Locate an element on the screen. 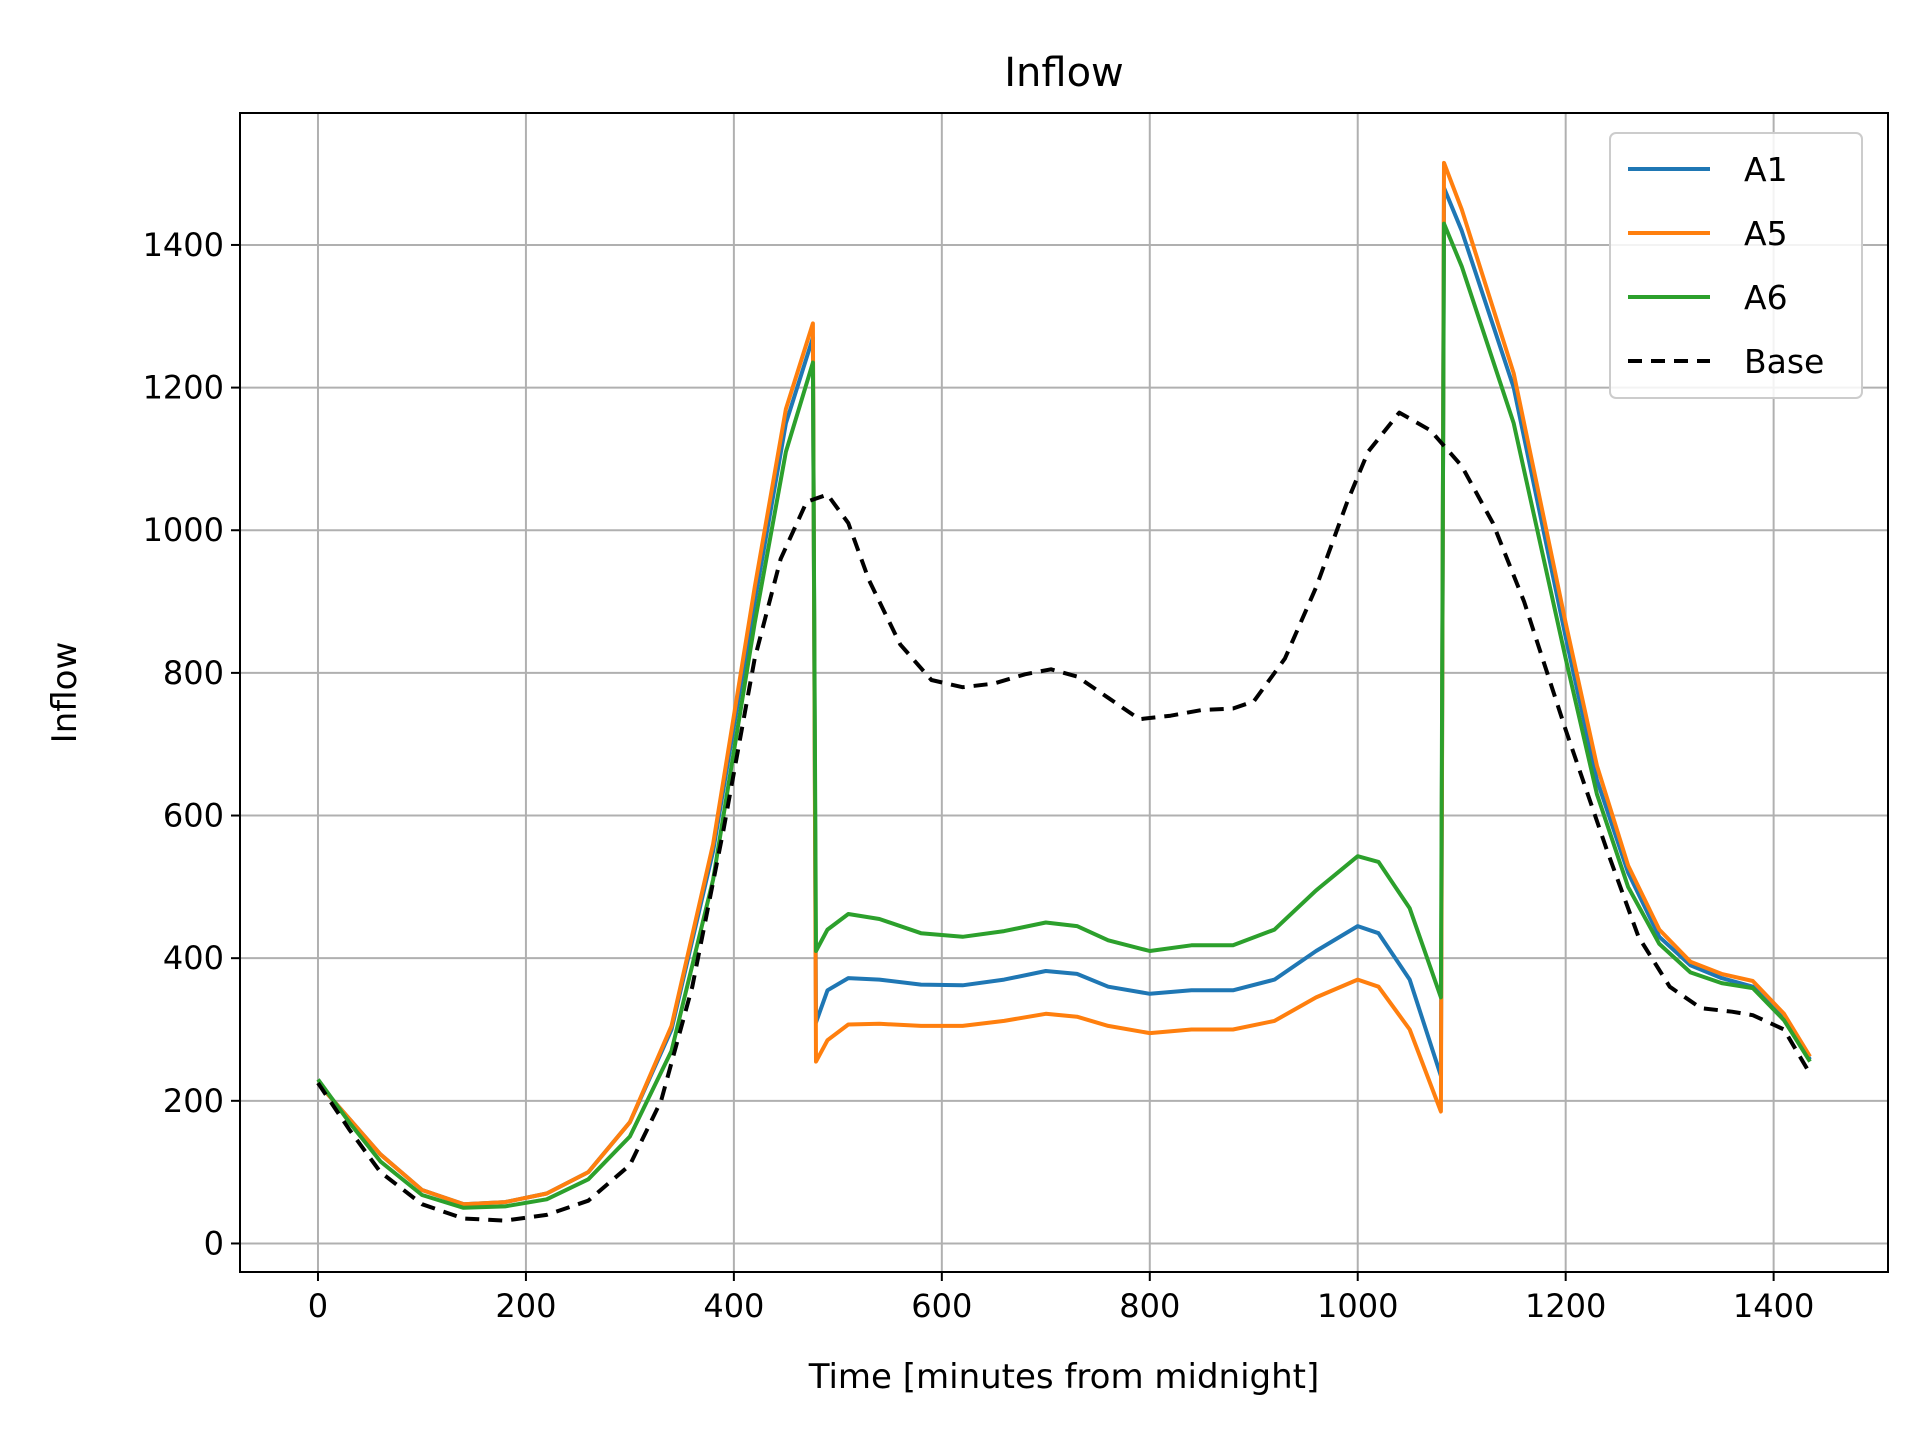  y-tick-label: 1000 is located at coordinates (183, 530).